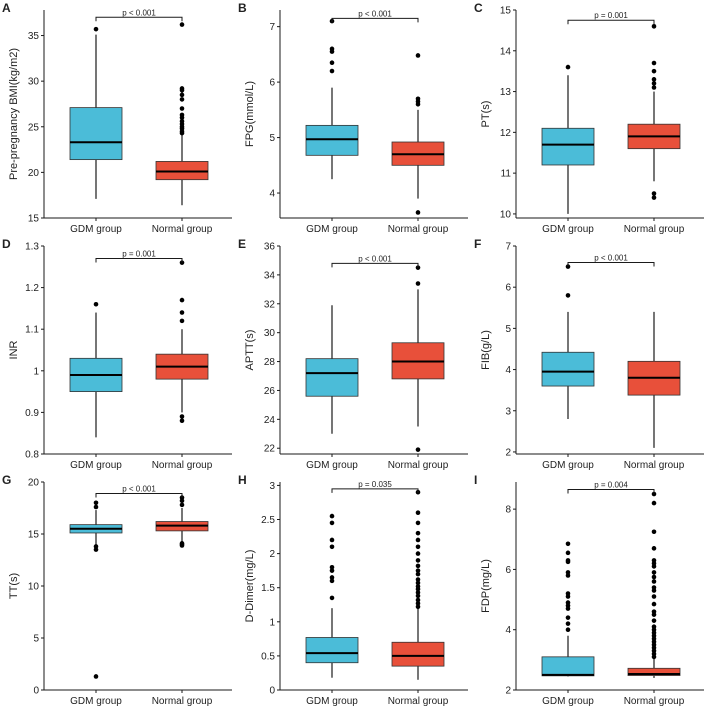 Image resolution: width=708 pixels, height=708 pixels. Describe the element at coordinates (270, 362) in the screenshot. I see `y-tick-label: 28` at that location.